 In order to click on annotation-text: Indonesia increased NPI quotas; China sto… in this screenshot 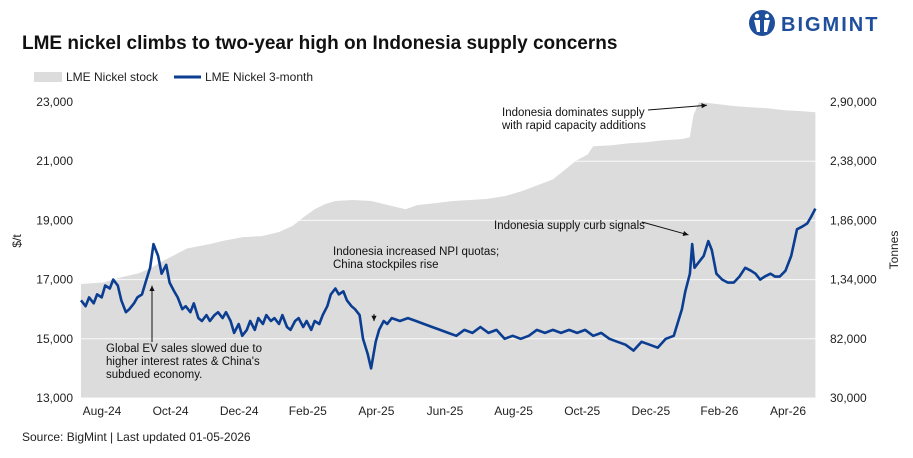, I will do `click(416, 258)`.